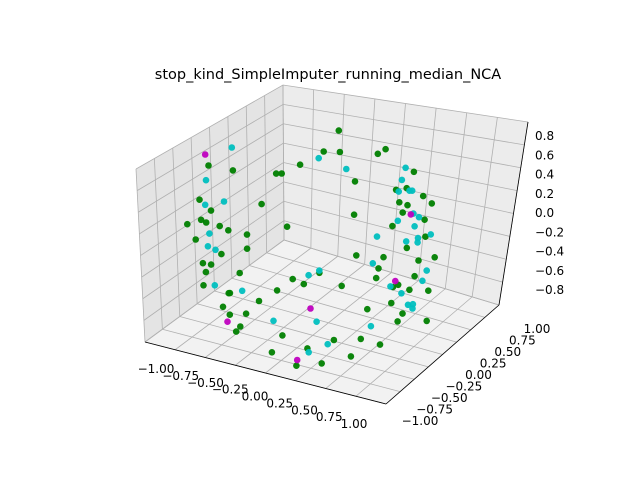 The image size is (640, 480). Describe the element at coordinates (279, 403) in the screenshot. I see `x-tick-label: 0.25` at that location.